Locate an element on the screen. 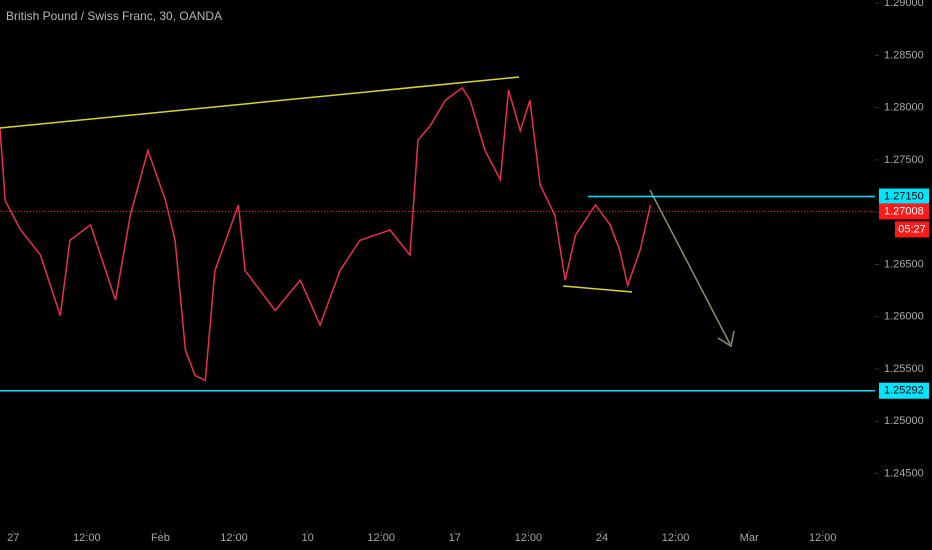 This screenshot has height=550, width=932. chart-title: British Pound / Swiss Franc, 30, OANDA is located at coordinates (114, 16).